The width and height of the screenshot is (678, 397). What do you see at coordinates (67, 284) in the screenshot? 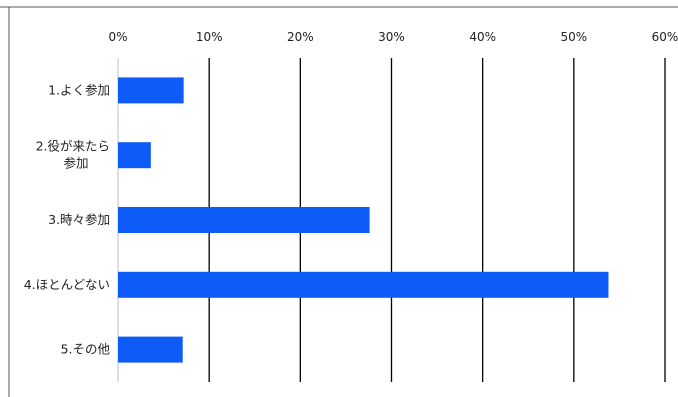
I see `category-label-4: 4.ほとんどない` at bounding box center [67, 284].